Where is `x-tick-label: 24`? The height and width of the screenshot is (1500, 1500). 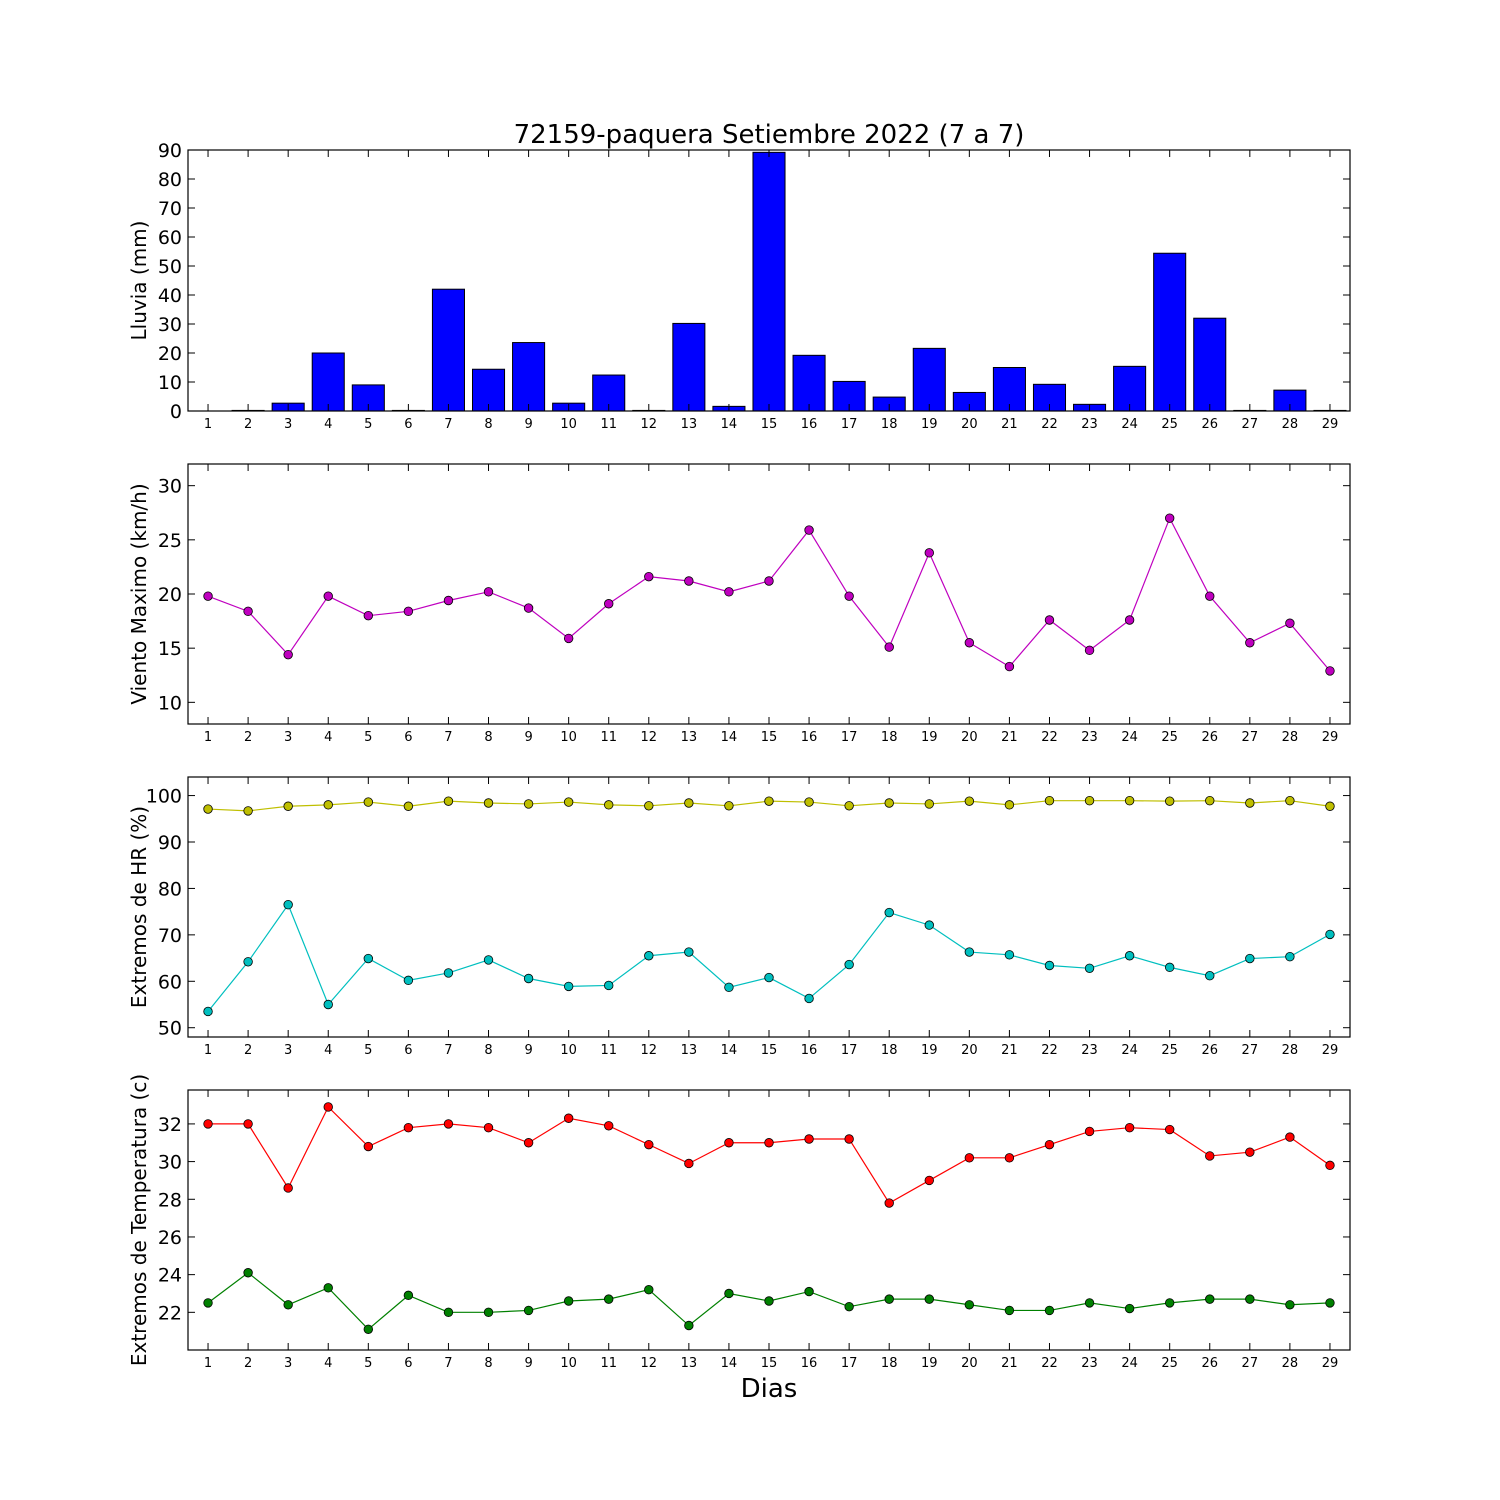
x-tick-label: 24 is located at coordinates (1129, 1363).